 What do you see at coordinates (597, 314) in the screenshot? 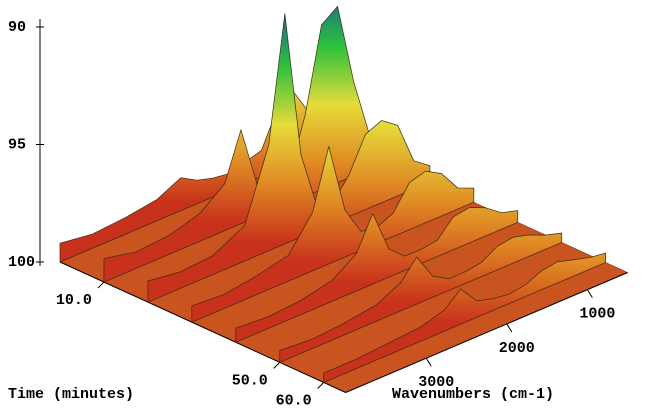
I see `x-tick-label: 1000` at bounding box center [597, 314].